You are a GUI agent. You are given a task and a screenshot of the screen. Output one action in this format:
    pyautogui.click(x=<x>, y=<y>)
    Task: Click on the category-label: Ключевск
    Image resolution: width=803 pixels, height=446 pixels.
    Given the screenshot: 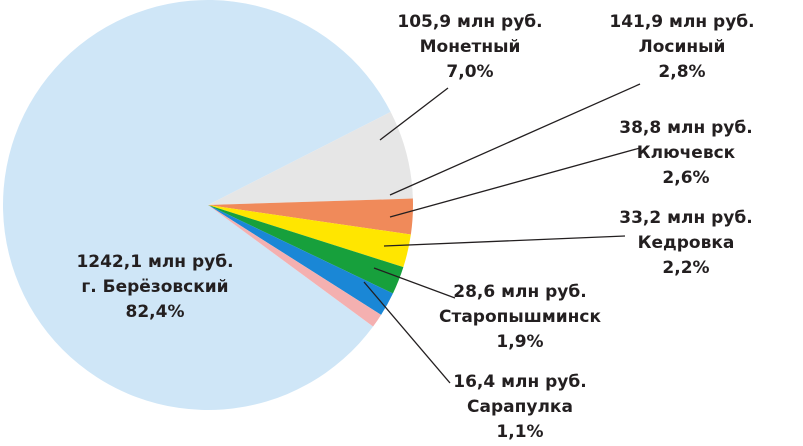 What is the action you would take?
    pyautogui.click(x=686, y=153)
    